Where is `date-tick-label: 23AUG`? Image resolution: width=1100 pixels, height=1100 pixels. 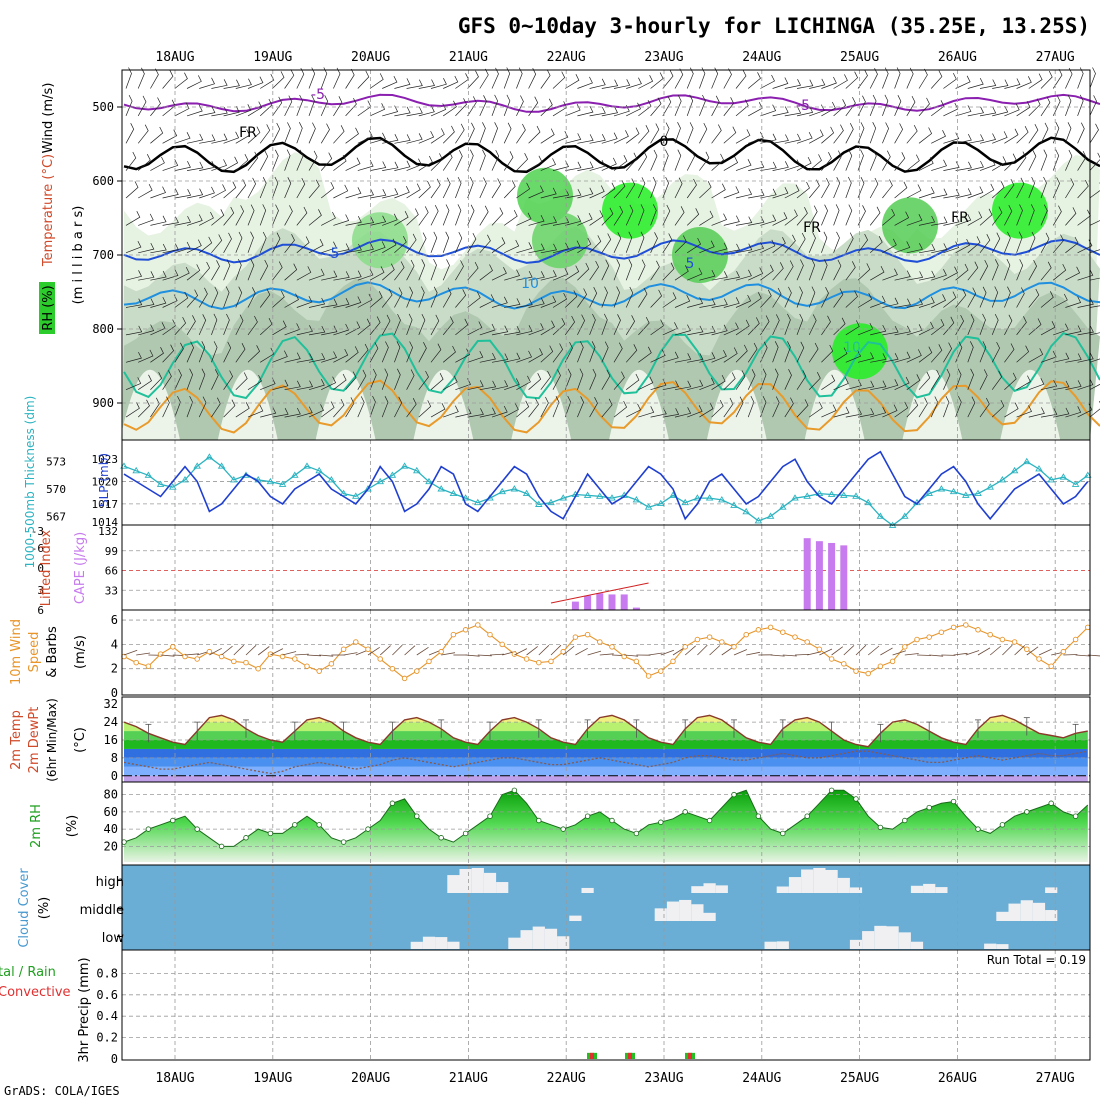 date-tick-label: 23AUG is located at coordinates (663, 1078).